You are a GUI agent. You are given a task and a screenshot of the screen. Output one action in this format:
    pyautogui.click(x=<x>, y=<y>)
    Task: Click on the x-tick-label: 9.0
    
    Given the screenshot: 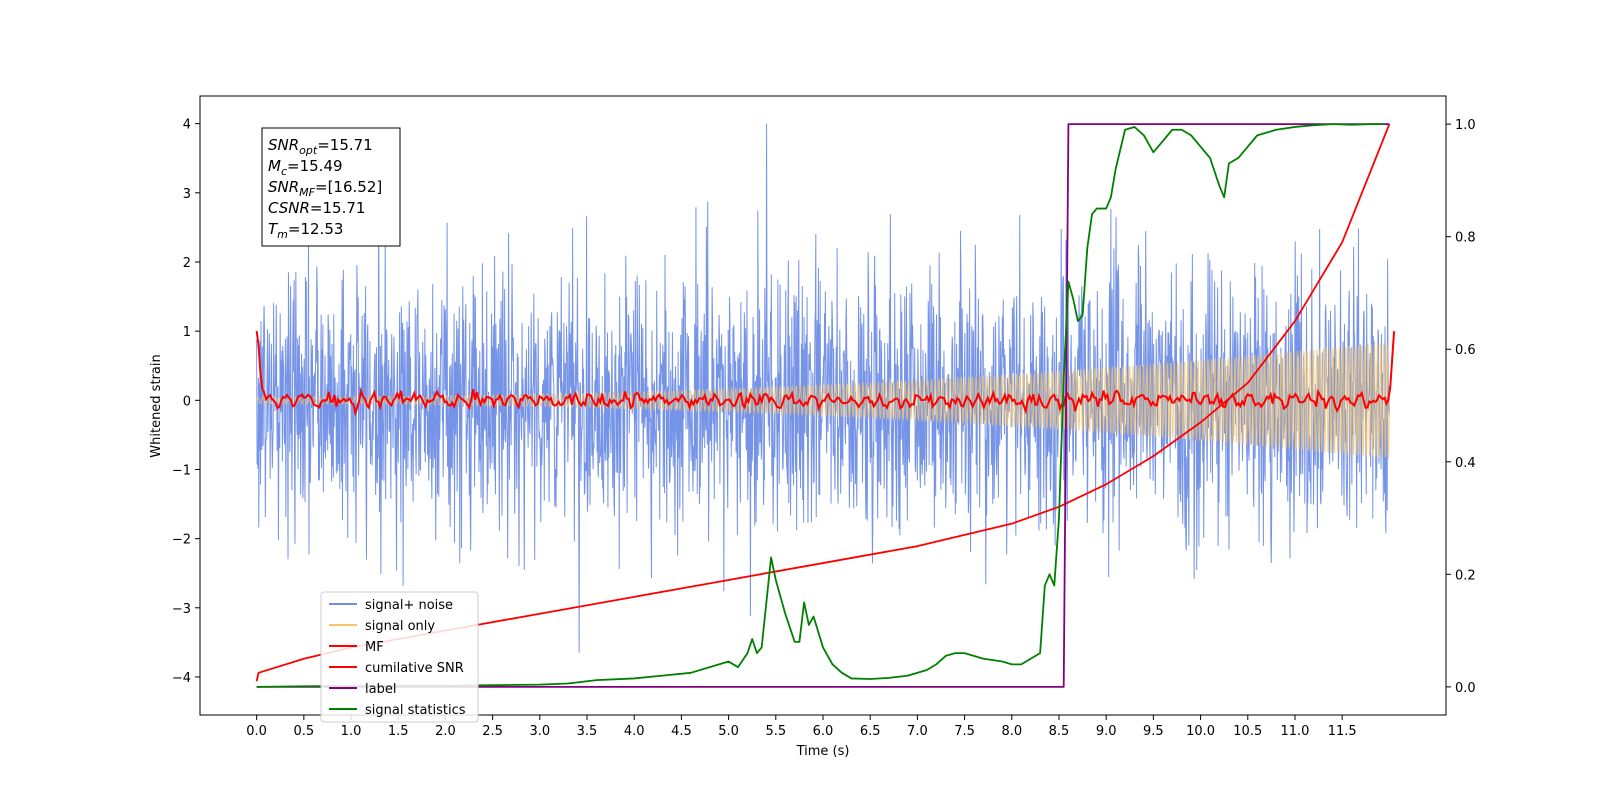 What is the action you would take?
    pyautogui.click(x=1106, y=731)
    